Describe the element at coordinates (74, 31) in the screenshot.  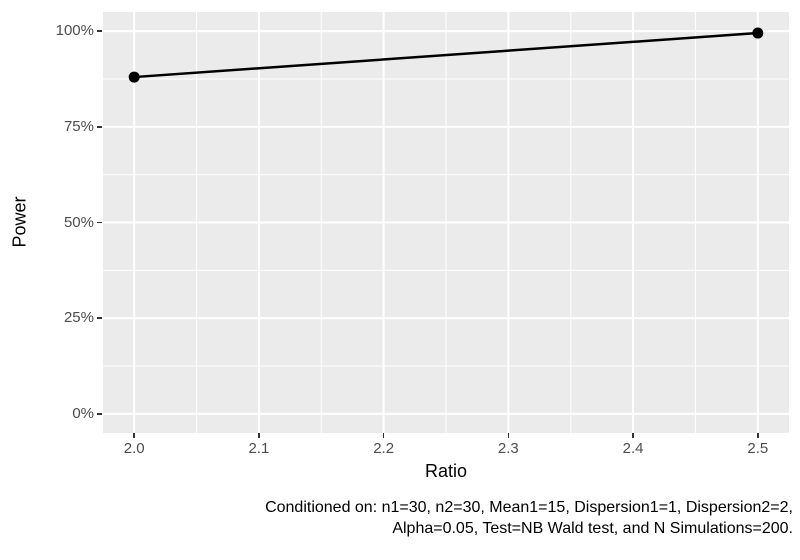
I see `y-tick-label: 100%` at that location.